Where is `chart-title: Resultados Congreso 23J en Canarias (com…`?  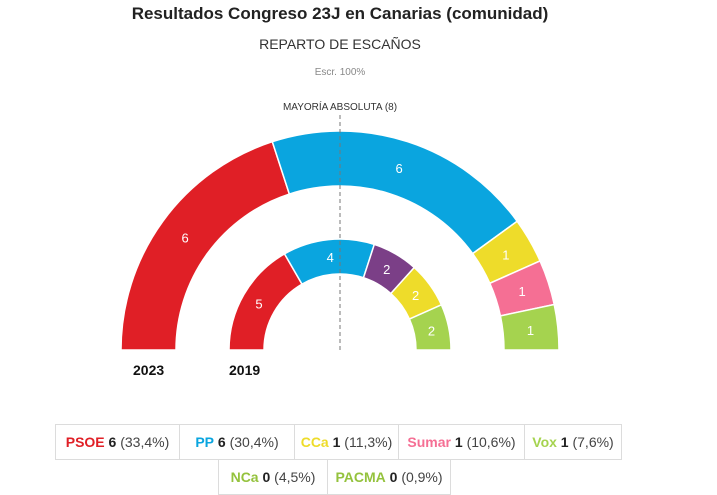 chart-title: Resultados Congreso 23J en Canarias (com… is located at coordinates (340, 13).